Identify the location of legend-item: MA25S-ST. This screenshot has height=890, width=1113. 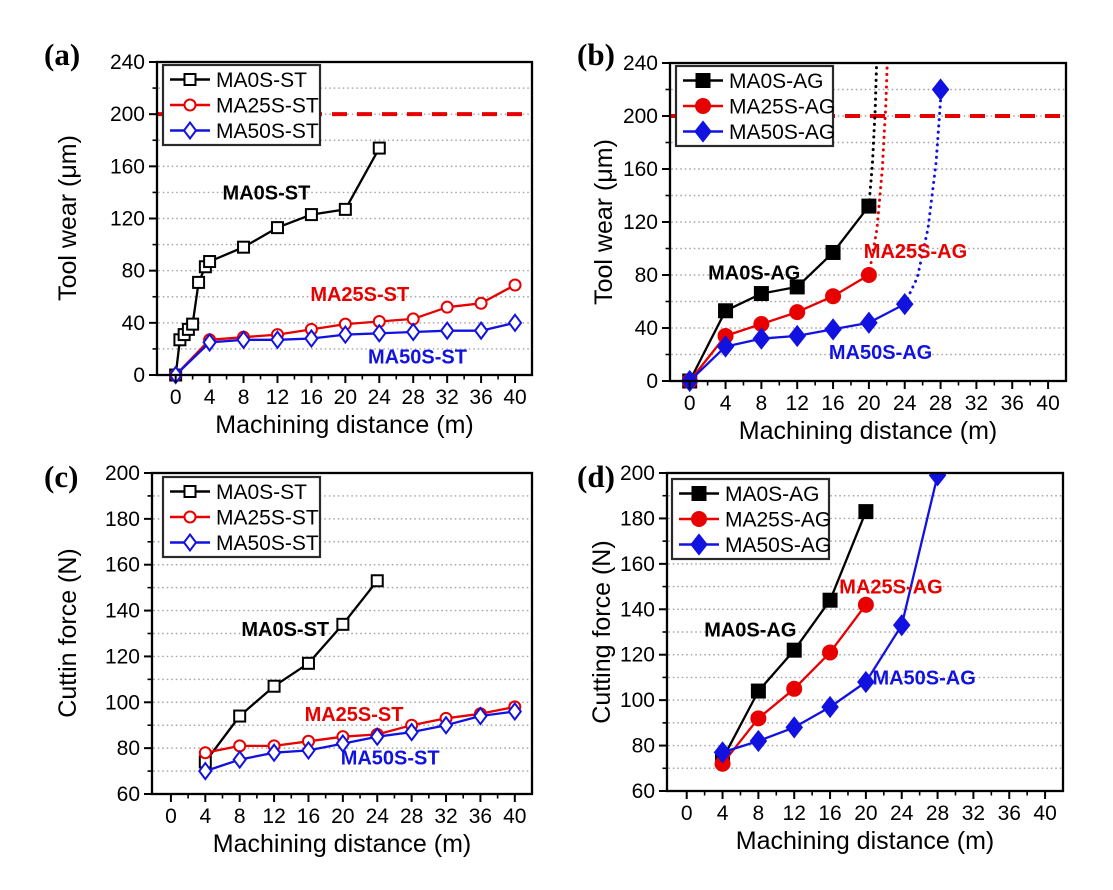
(244, 518).